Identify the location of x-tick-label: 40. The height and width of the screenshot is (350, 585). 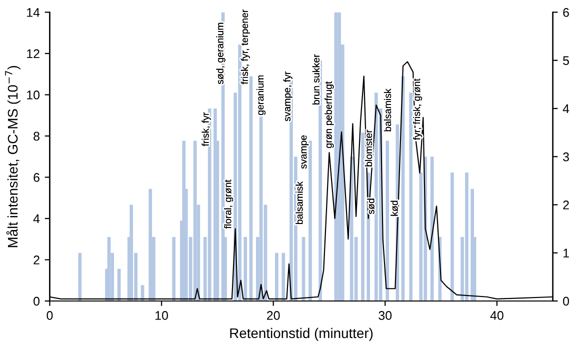
(497, 315).